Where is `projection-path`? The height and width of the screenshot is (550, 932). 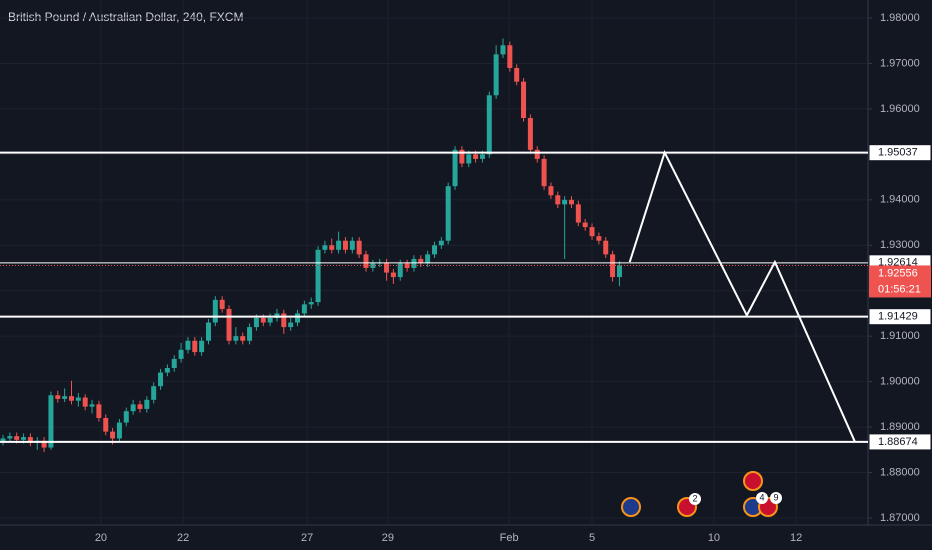
projection-path is located at coordinates (742, 296).